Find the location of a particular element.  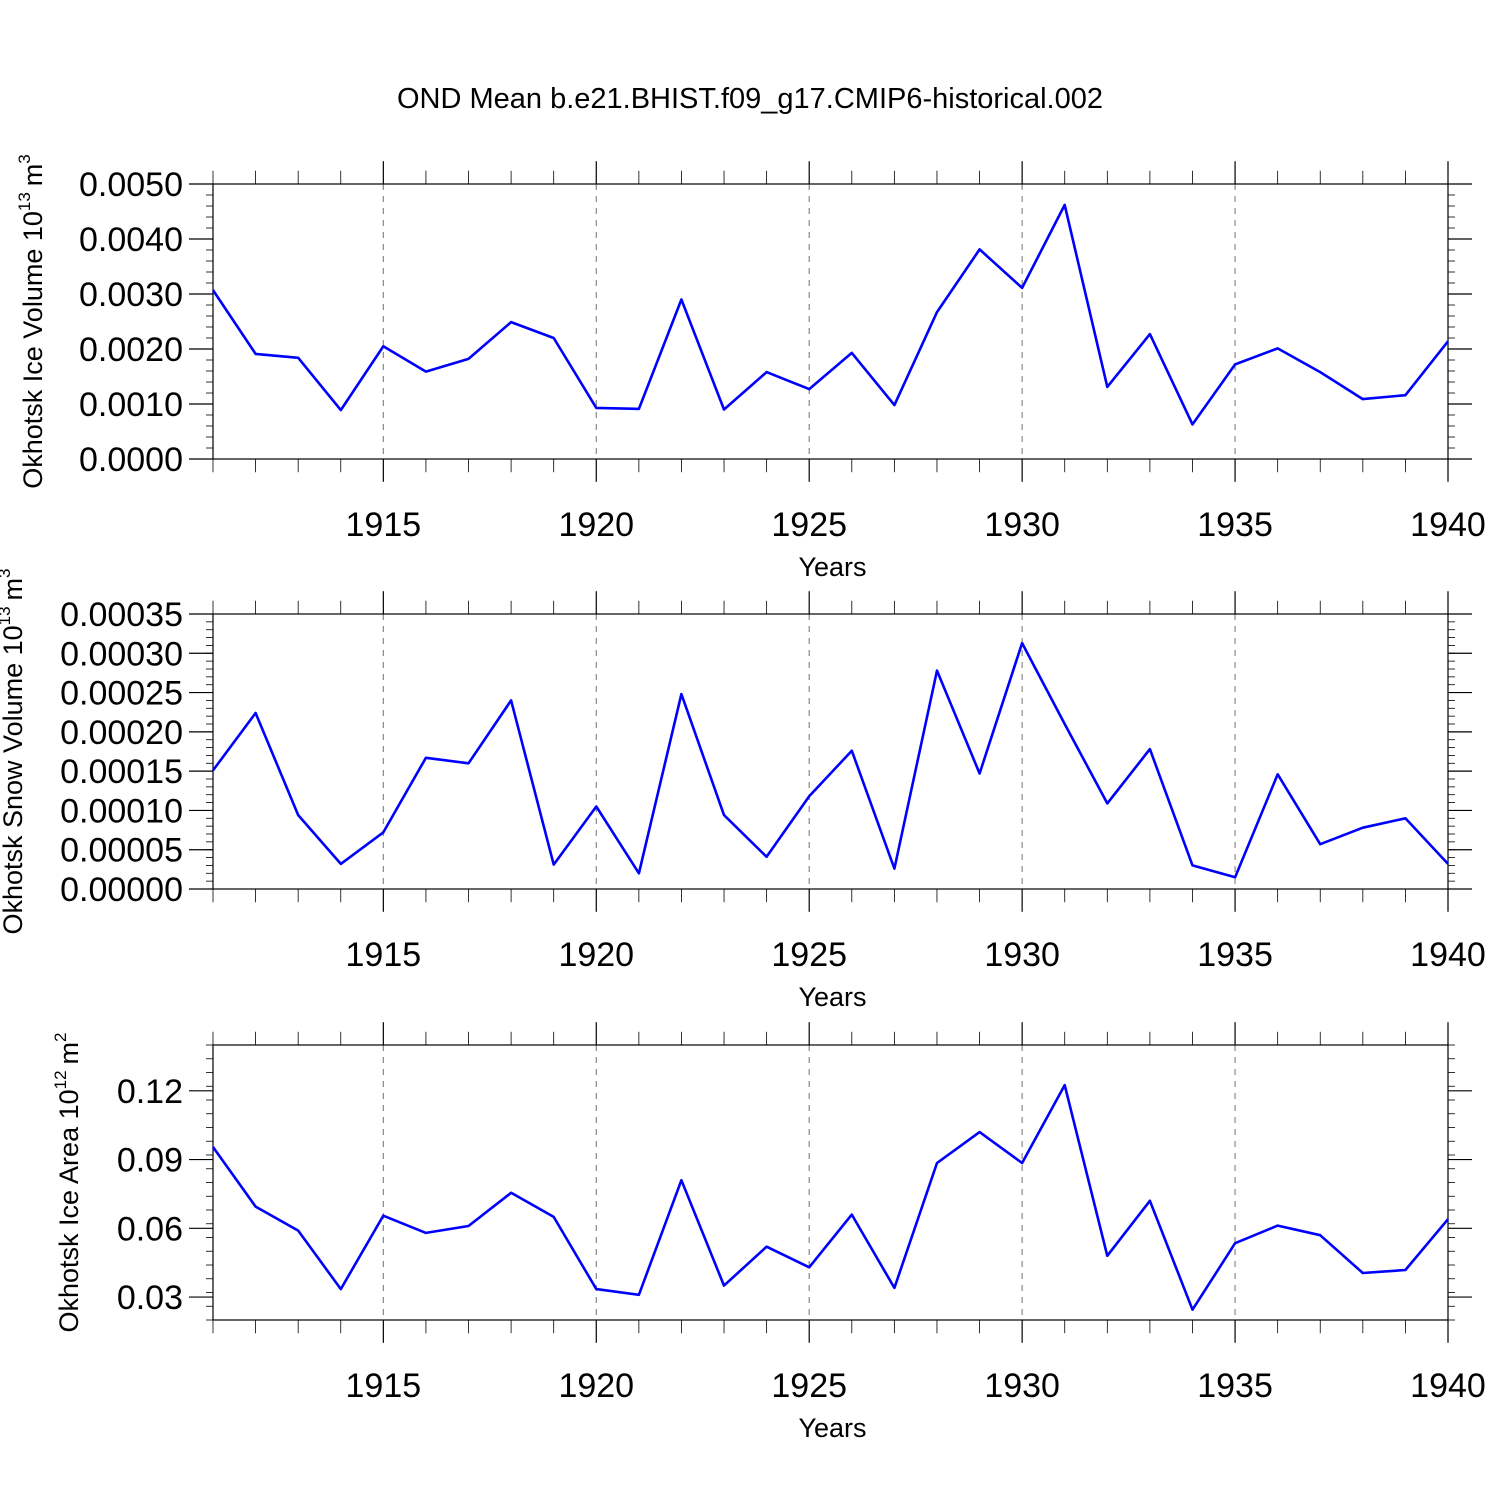

y-tick-label: 0.0010 is located at coordinates (131, 405).